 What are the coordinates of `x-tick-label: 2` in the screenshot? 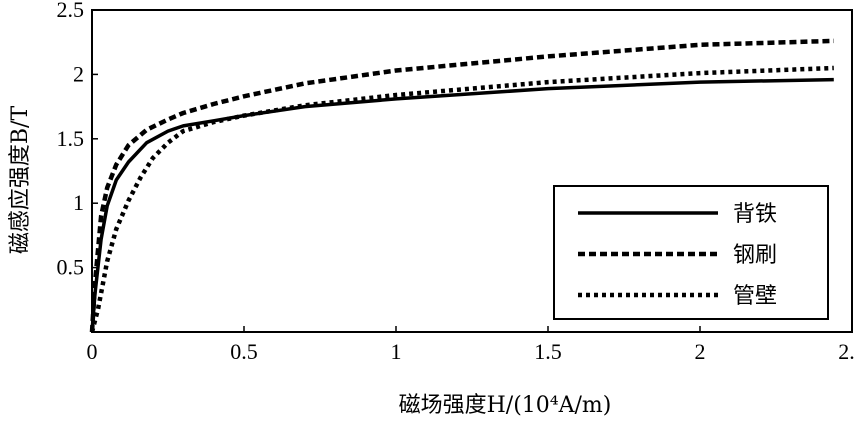 It's located at (700, 351).